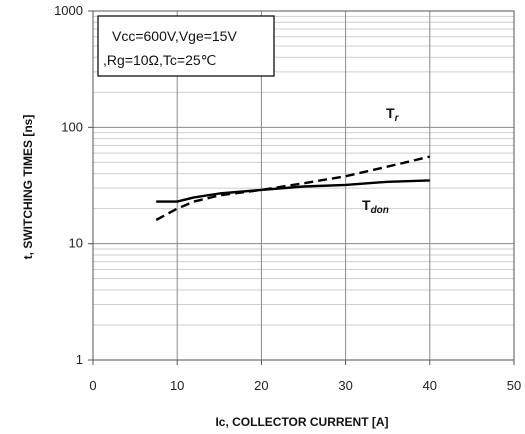 This screenshot has height=434, width=525. Describe the element at coordinates (174, 36) in the screenshot. I see `annotation-line-1: Vcc=600V,Vge=15V` at that location.